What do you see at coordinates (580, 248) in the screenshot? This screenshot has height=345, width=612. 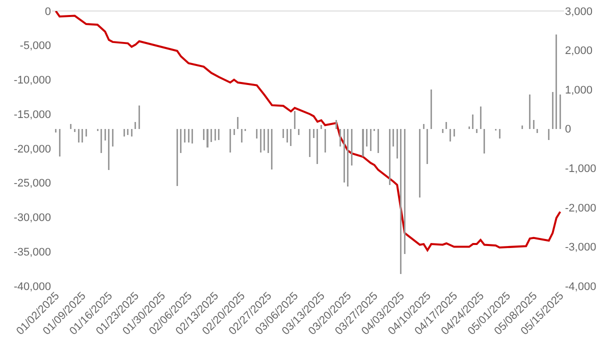 I see `y2-tick-label: -3,000` at bounding box center [580, 248].